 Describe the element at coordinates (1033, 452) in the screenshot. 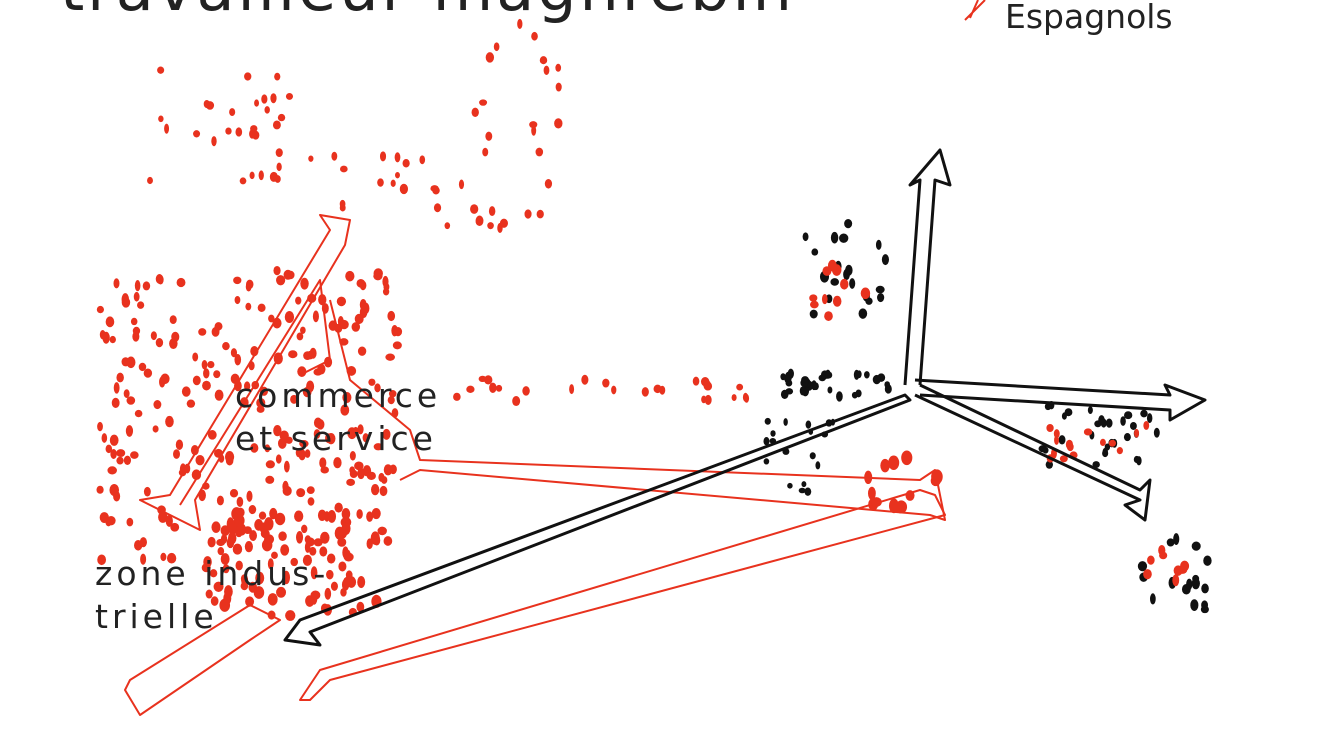

I see `black-arrow` at that location.